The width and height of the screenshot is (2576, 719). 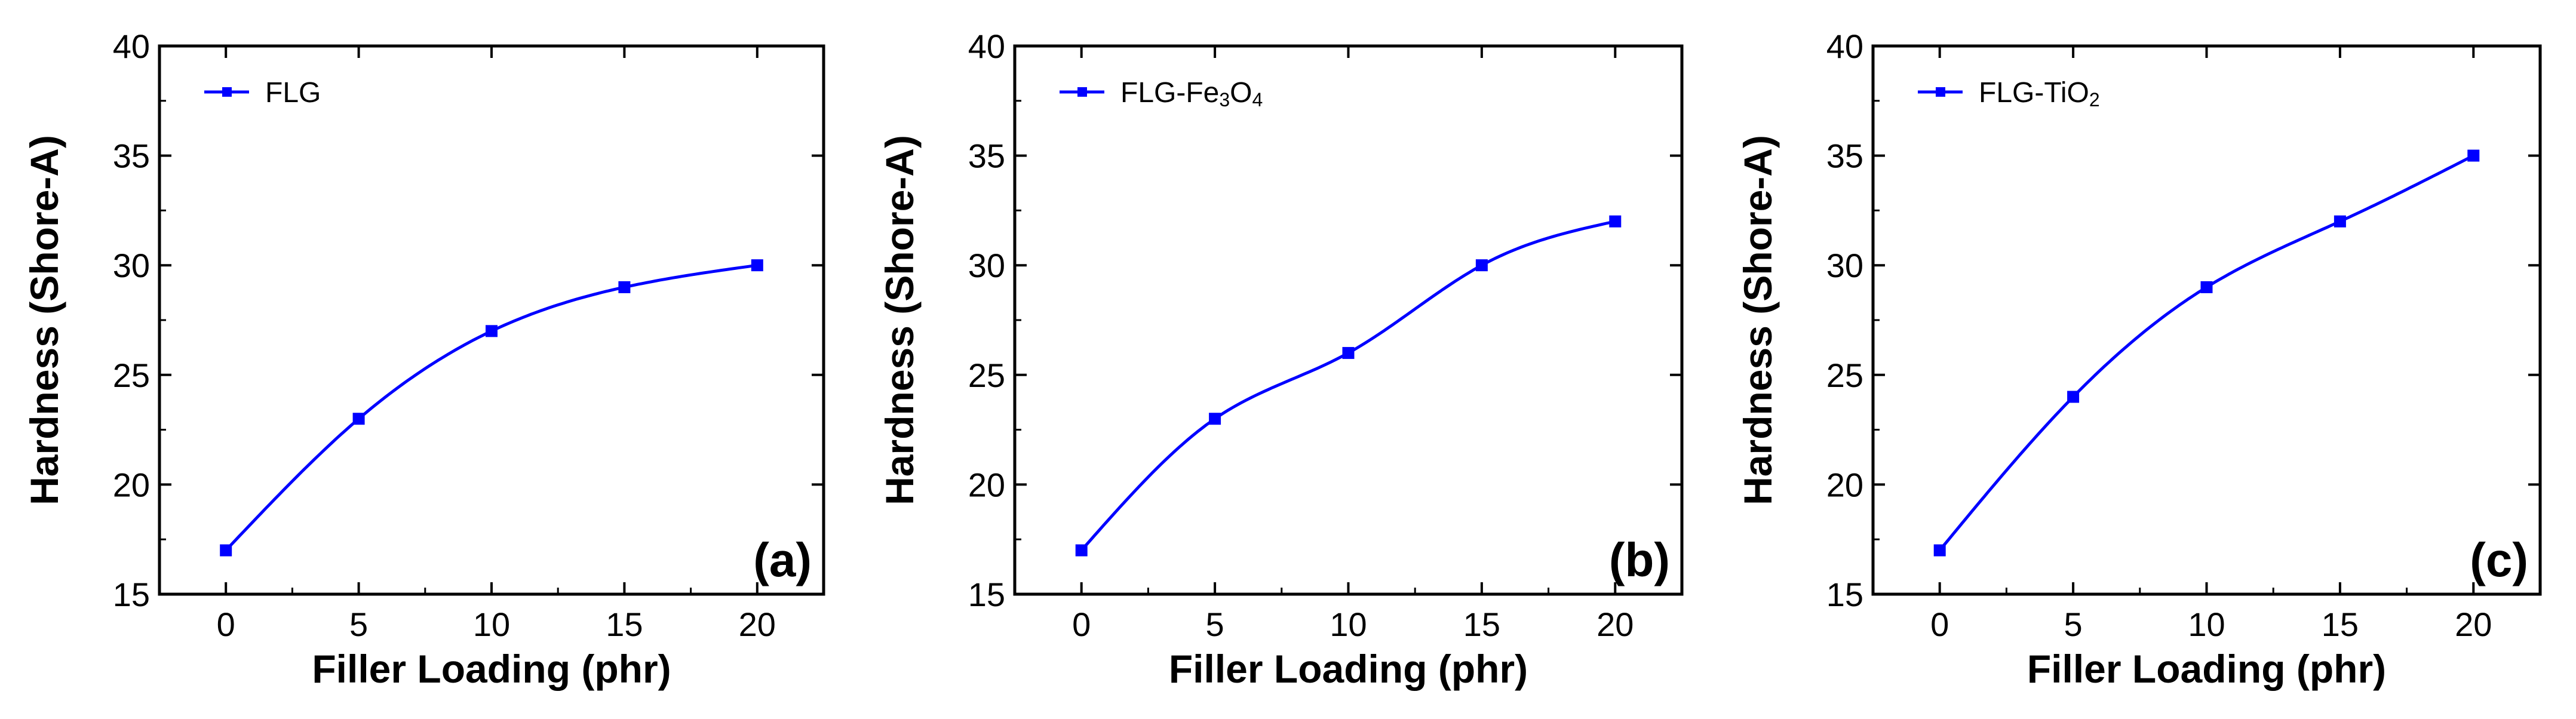 I want to click on legend-label: FLG-Fe3O4, so click(x=1191, y=94).